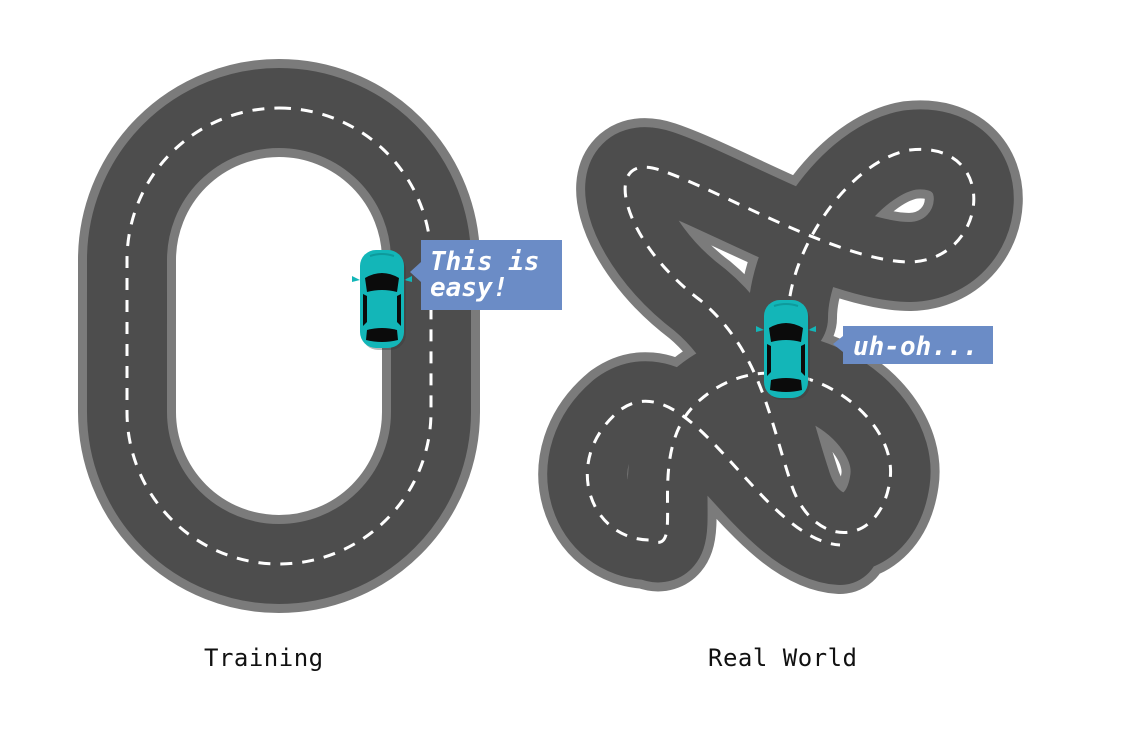 This screenshot has height=751, width=1126. I want to click on training-bubble-line-2: easy!, so click(469, 288).